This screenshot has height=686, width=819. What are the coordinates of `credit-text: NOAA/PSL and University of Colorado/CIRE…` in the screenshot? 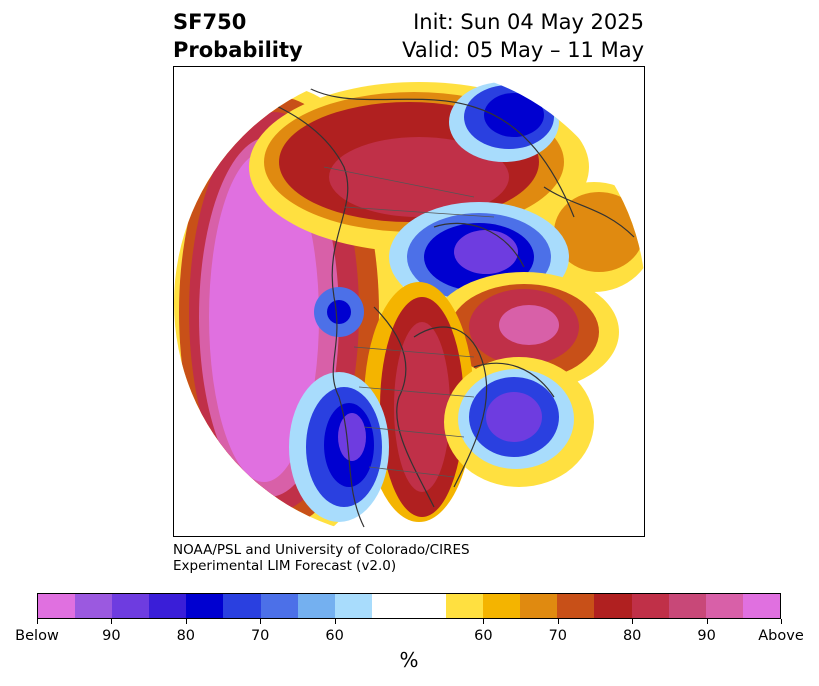 It's located at (321, 558).